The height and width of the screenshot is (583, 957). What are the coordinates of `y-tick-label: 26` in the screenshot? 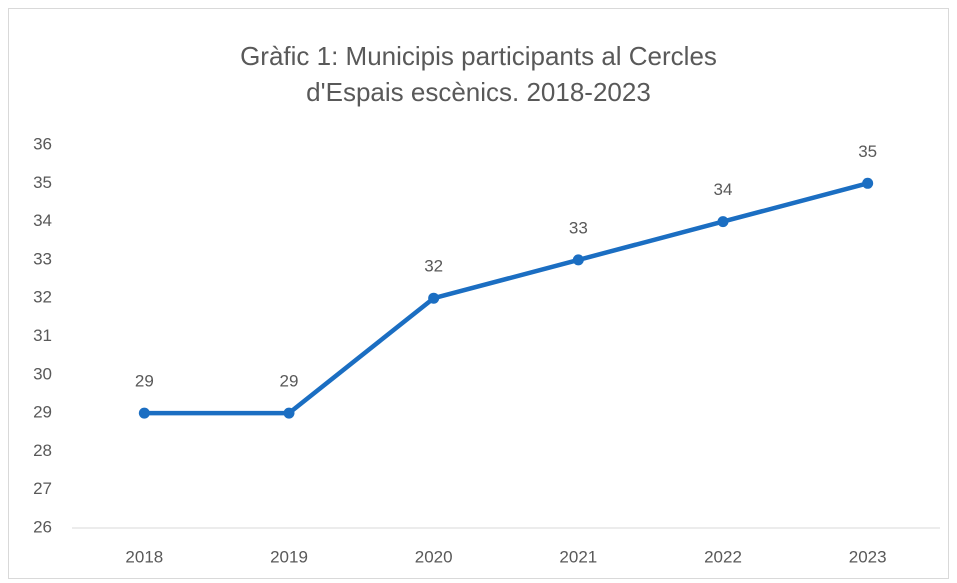 It's located at (42, 526).